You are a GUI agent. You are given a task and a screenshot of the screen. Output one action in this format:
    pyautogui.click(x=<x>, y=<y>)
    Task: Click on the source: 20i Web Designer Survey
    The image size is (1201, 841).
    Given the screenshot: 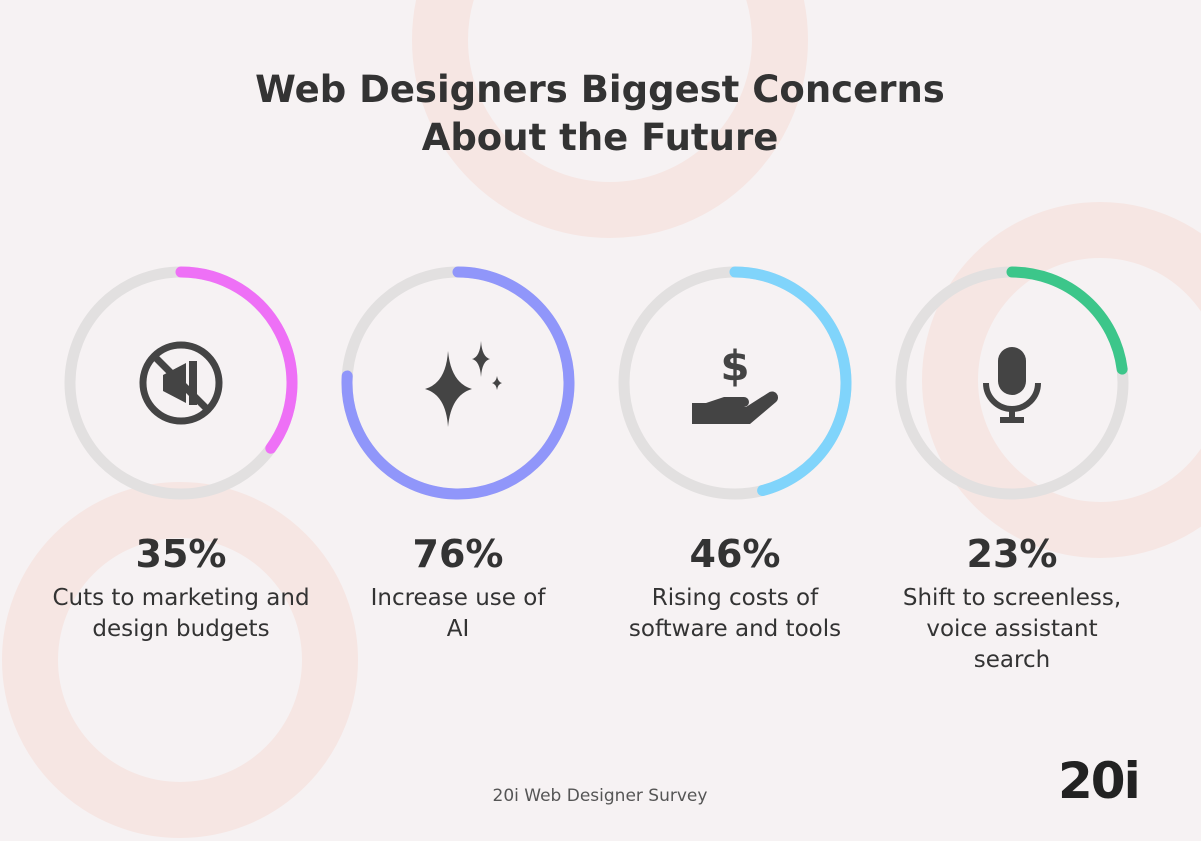 What is the action you would take?
    pyautogui.click(x=600, y=796)
    